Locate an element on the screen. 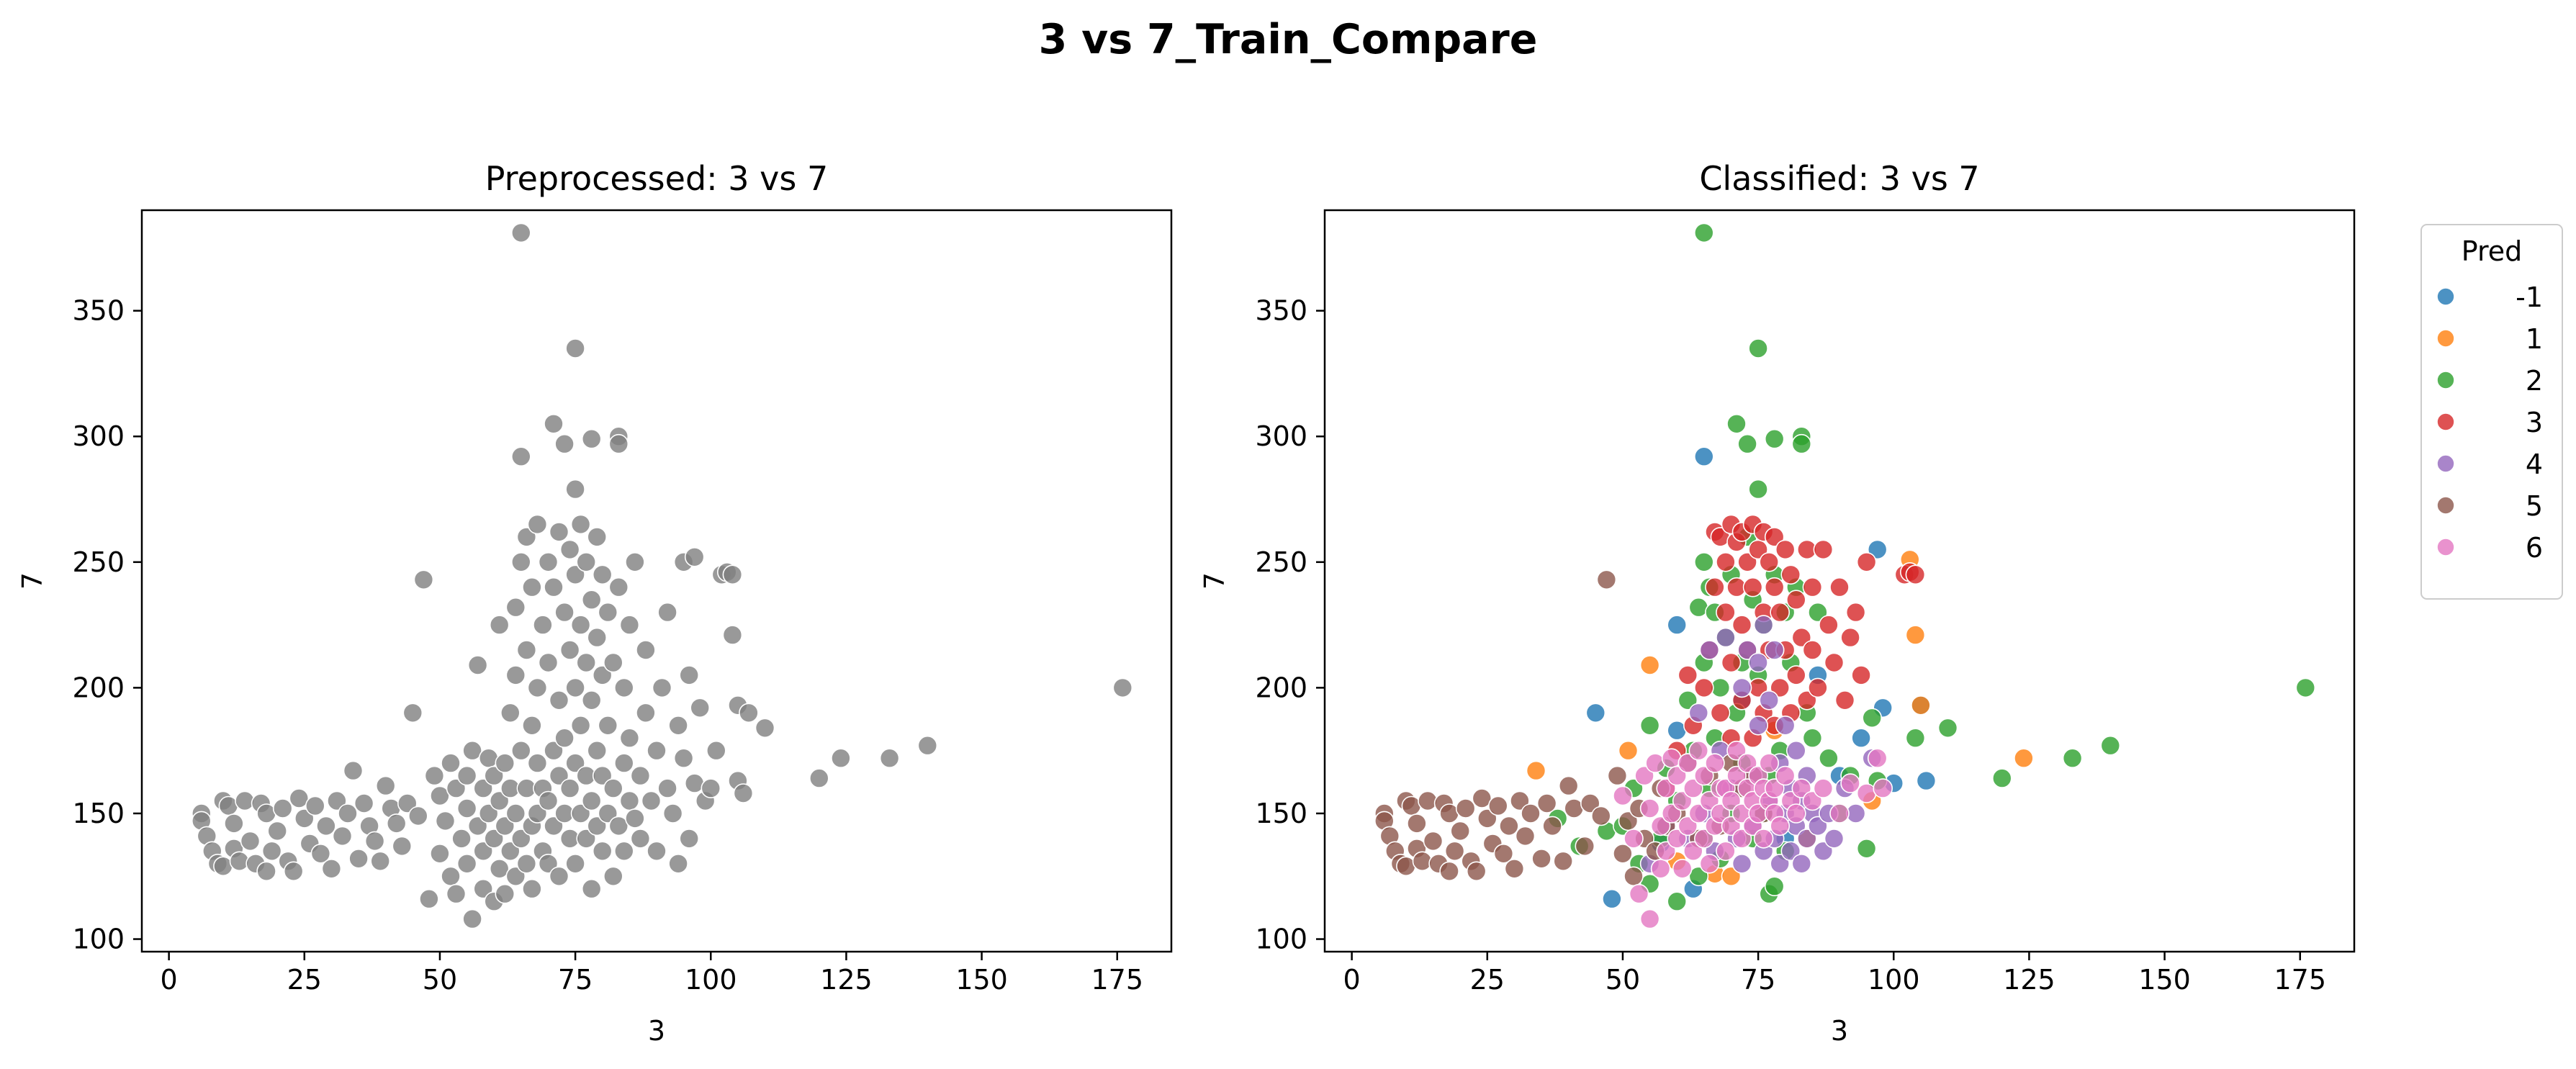  left-x-tick-label: 125 is located at coordinates (846, 980).